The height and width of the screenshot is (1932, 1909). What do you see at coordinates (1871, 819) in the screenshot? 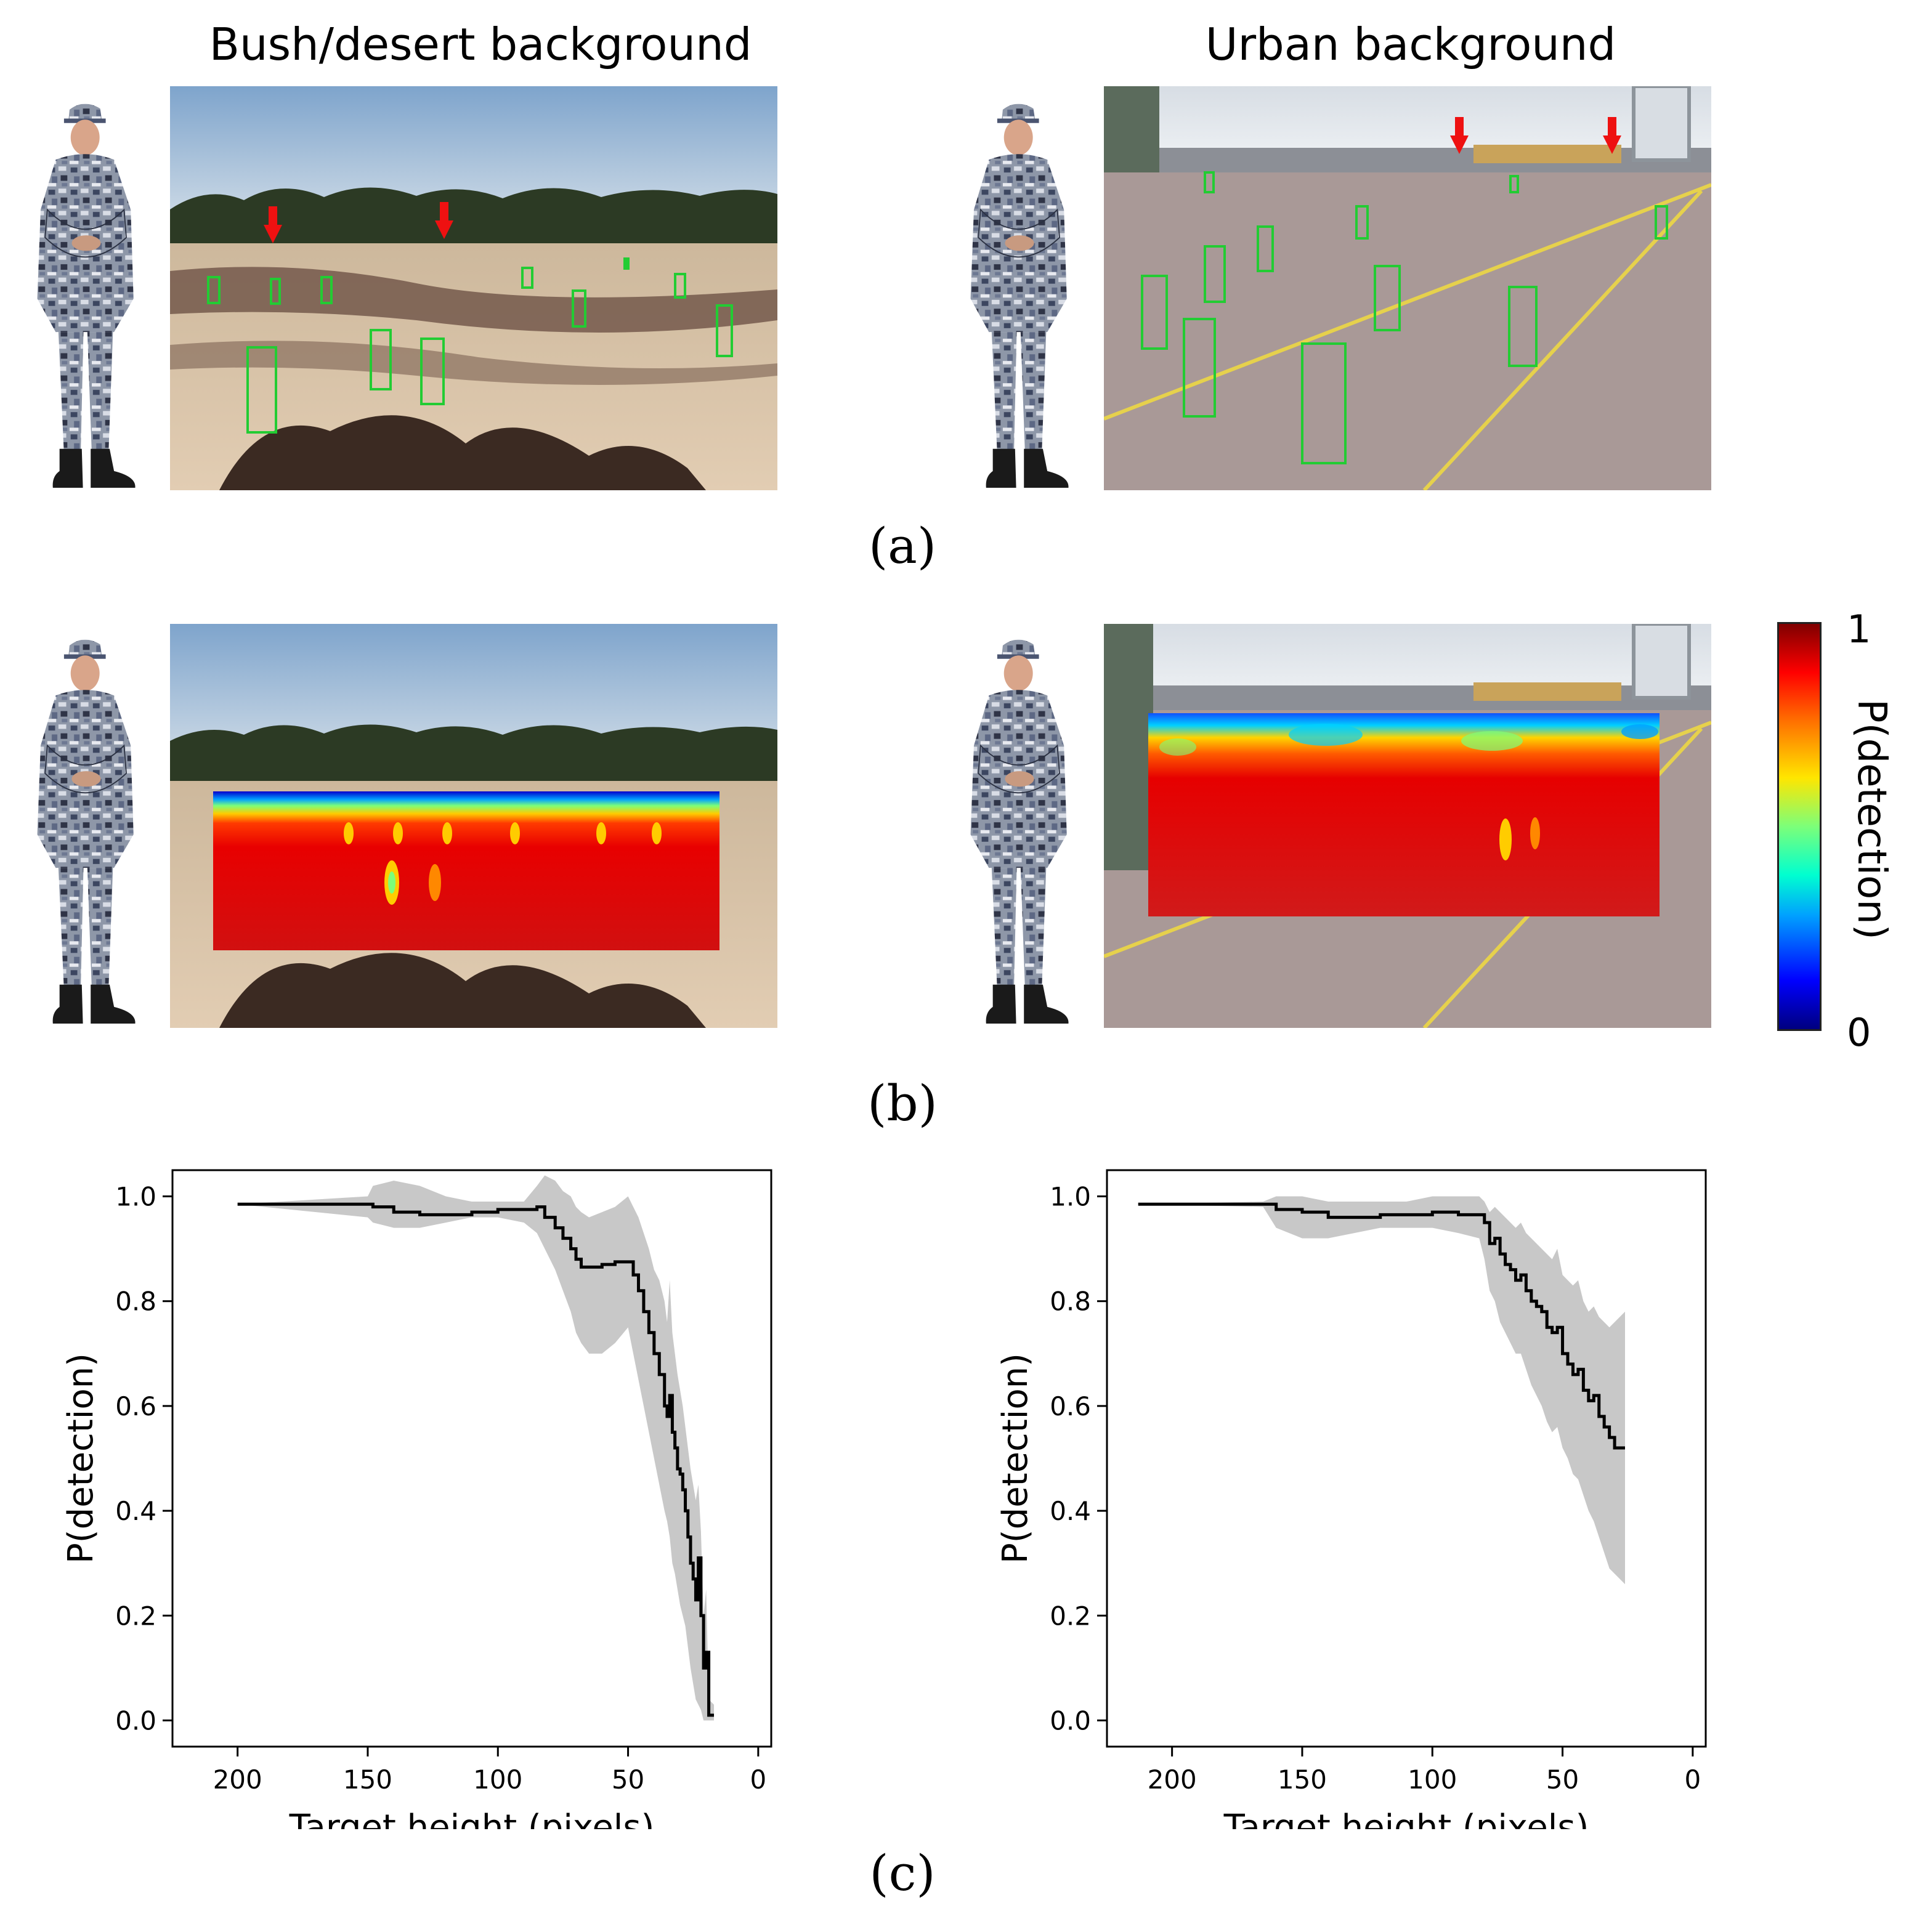
I see `colorbar-title: P(detection)` at bounding box center [1871, 819].